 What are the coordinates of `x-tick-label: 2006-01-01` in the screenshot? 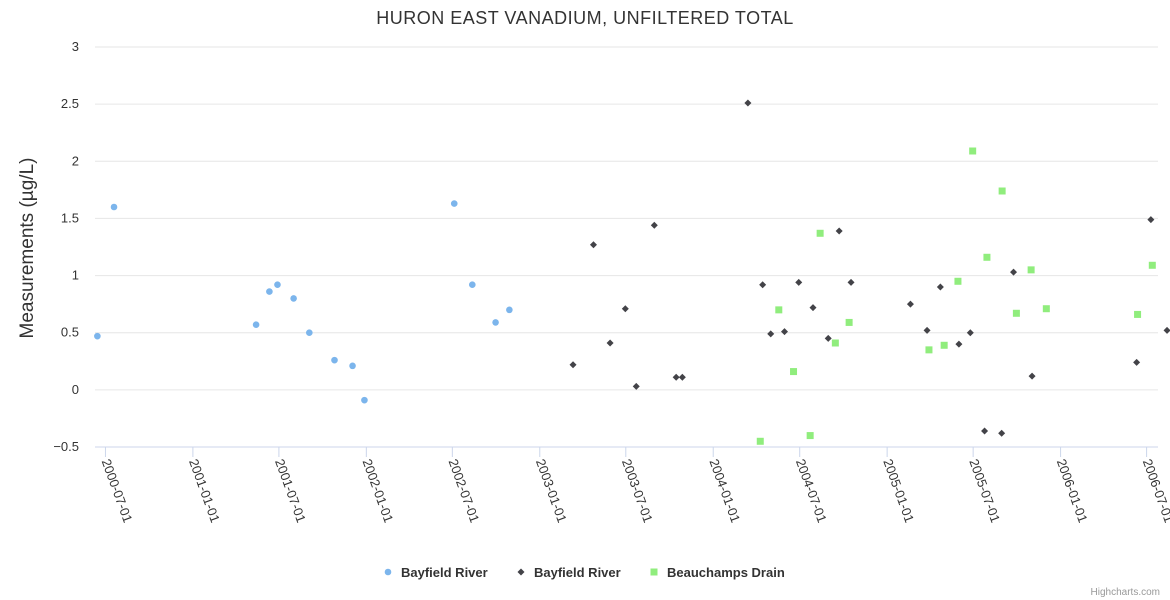 It's located at (1072, 491).